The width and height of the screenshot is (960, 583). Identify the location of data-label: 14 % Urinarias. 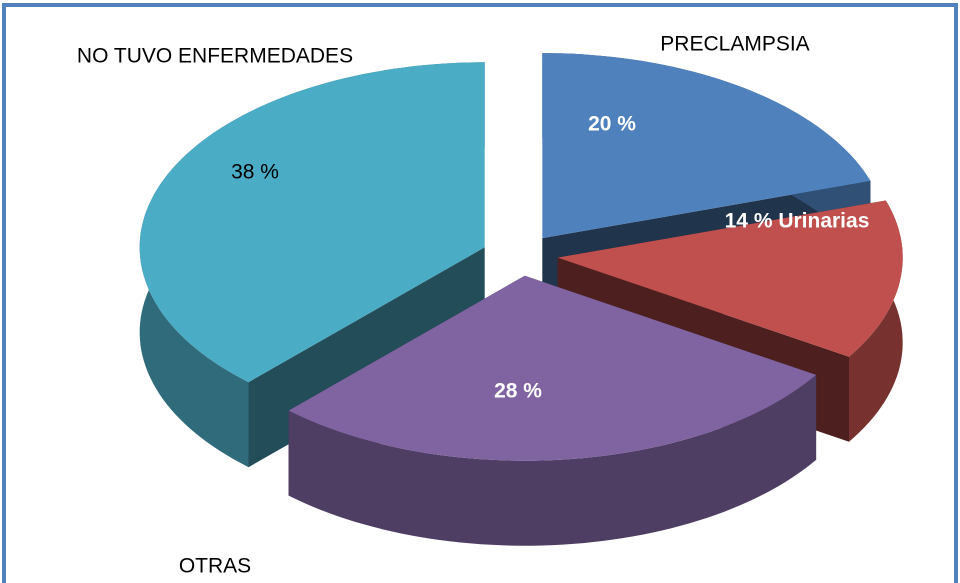
(797, 221).